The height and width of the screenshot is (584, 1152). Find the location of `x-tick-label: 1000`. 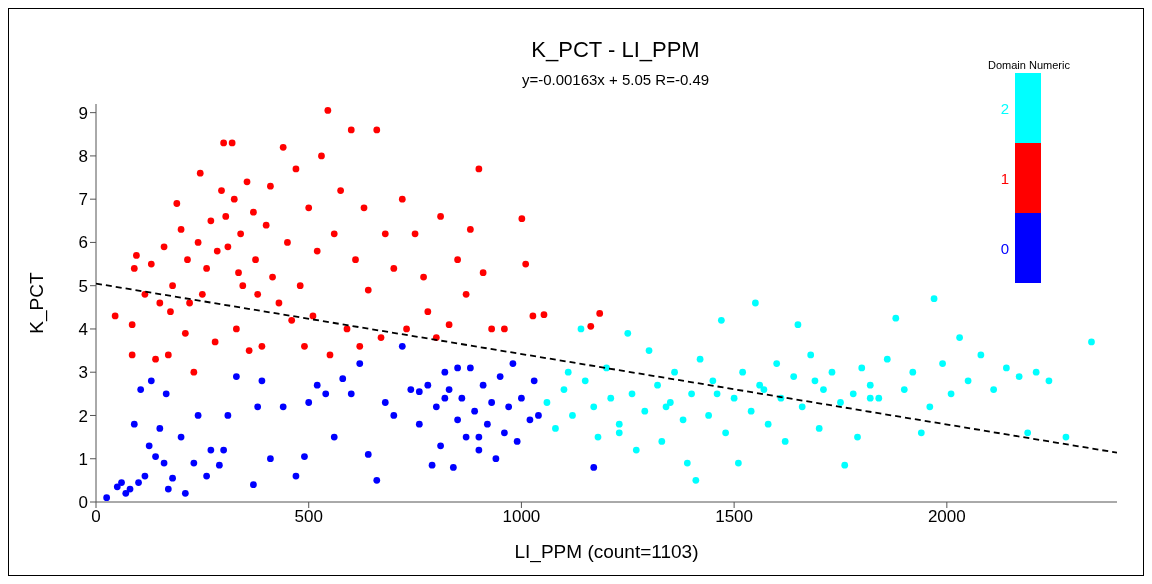

x-tick-label: 1000 is located at coordinates (521, 517).